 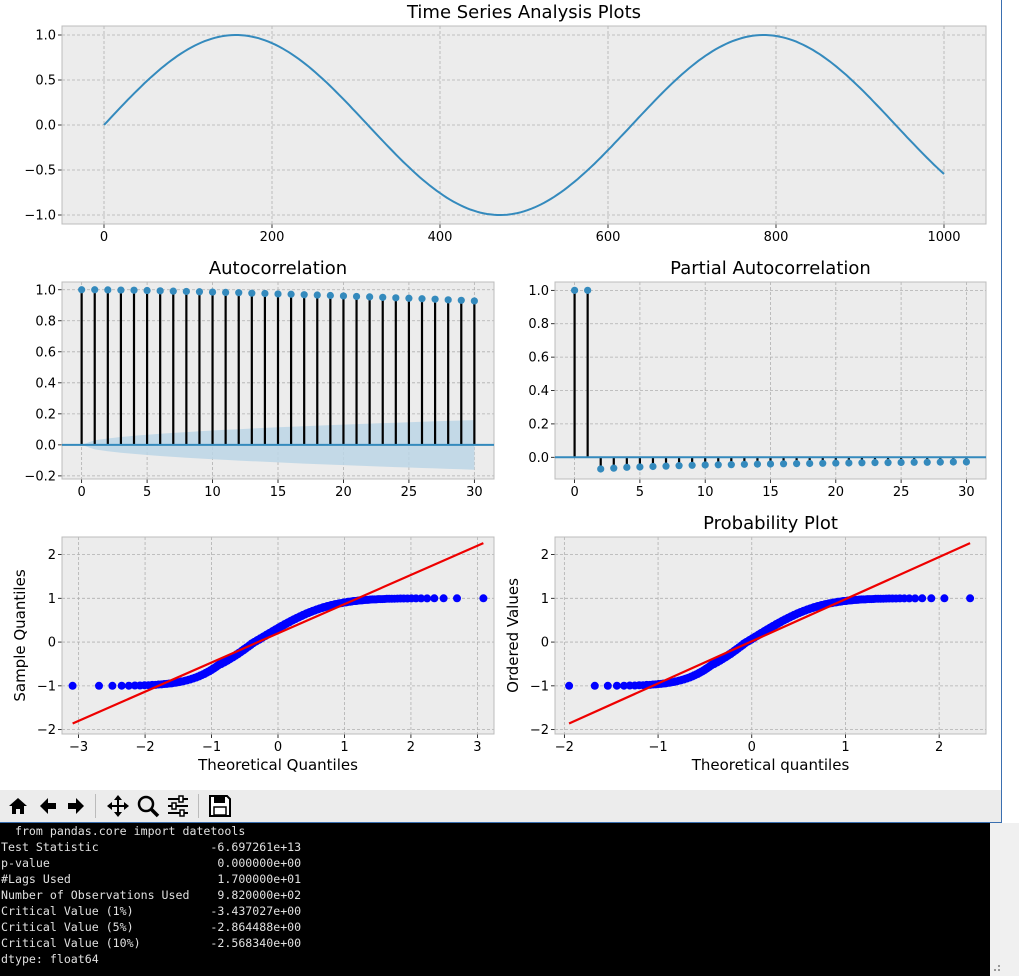 What do you see at coordinates (148, 806) in the screenshot?
I see `zoom-icon` at bounding box center [148, 806].